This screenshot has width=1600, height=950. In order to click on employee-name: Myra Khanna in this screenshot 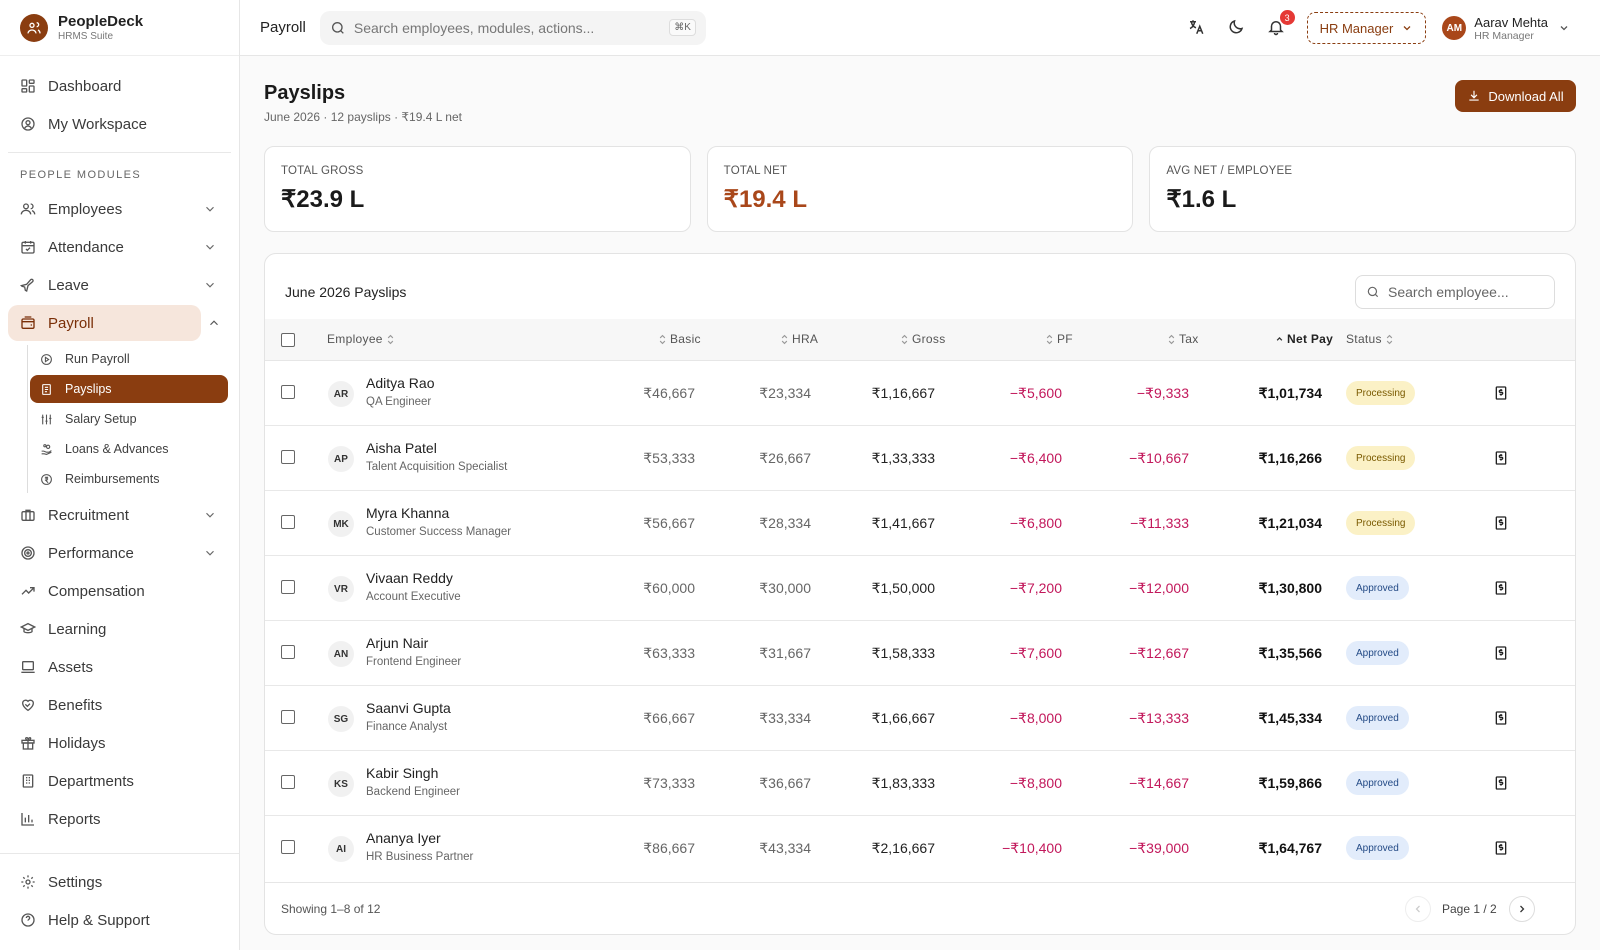, I will do `click(408, 513)`.